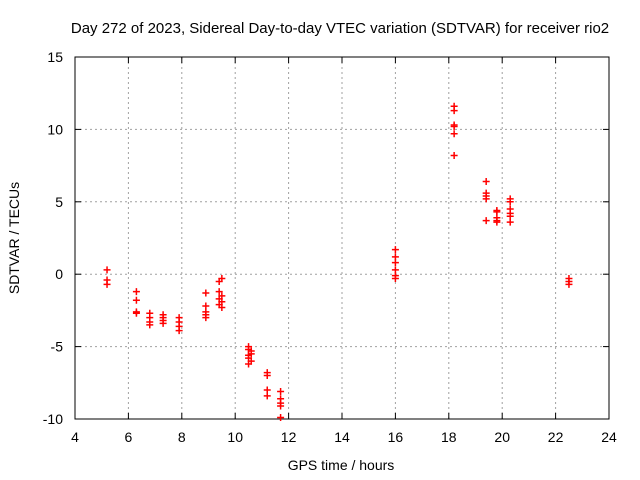  I want to click on x-tick-label: 10, so click(235, 437).